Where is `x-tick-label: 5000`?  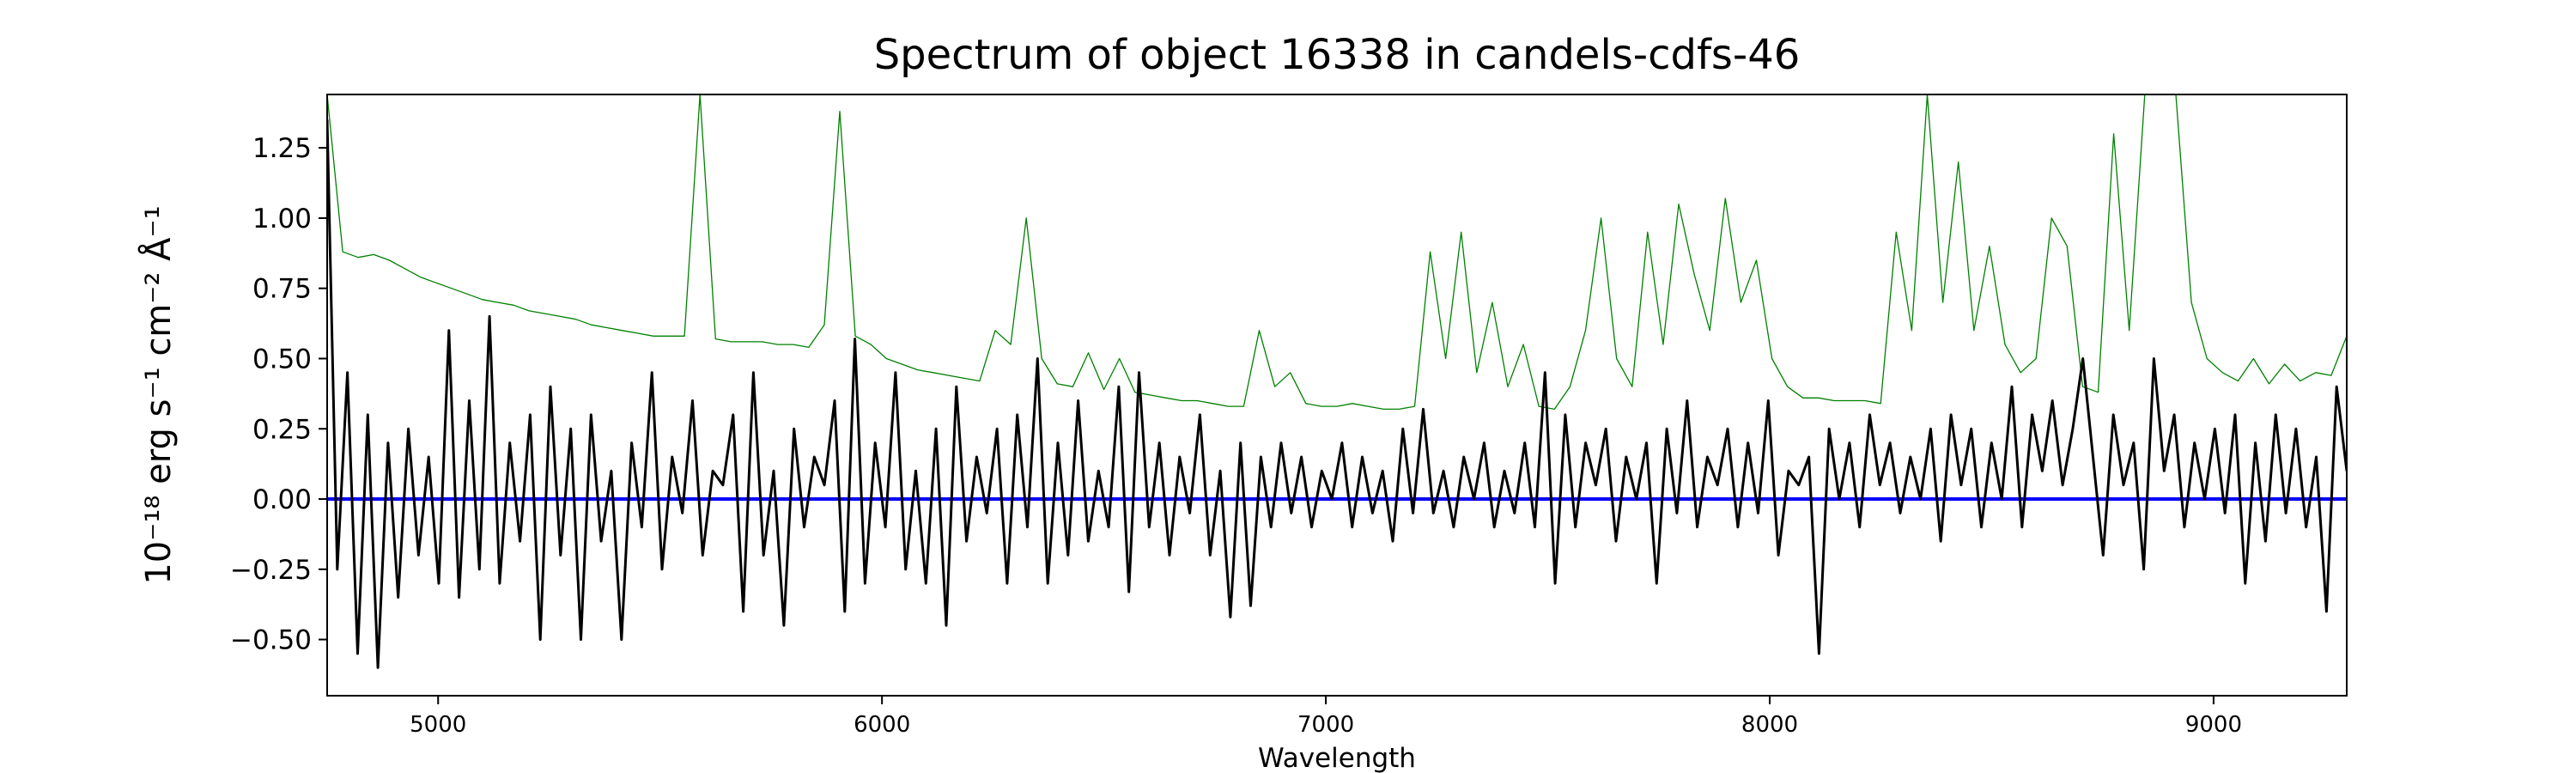
x-tick-label: 5000 is located at coordinates (438, 725).